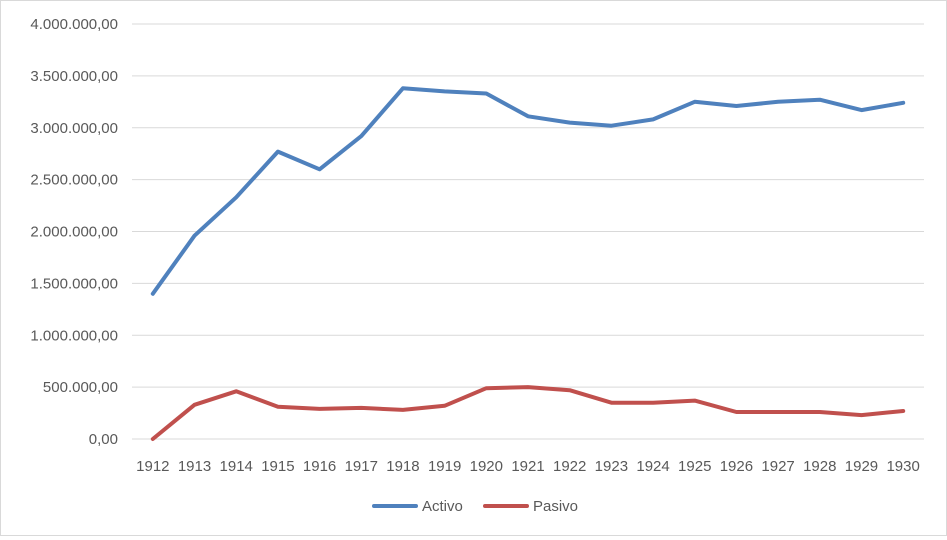 Image resolution: width=947 pixels, height=540 pixels. I want to click on y-tick-label: 0,00, so click(103, 439).